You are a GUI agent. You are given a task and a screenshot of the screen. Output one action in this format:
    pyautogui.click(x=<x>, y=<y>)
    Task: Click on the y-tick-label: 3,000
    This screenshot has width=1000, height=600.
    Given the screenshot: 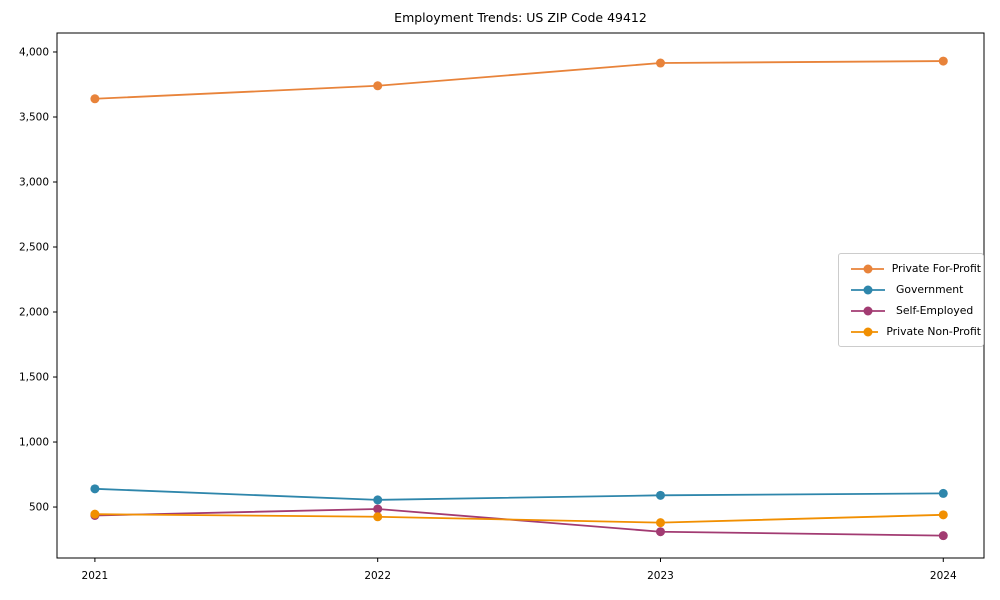 What is the action you would take?
    pyautogui.click(x=34, y=183)
    